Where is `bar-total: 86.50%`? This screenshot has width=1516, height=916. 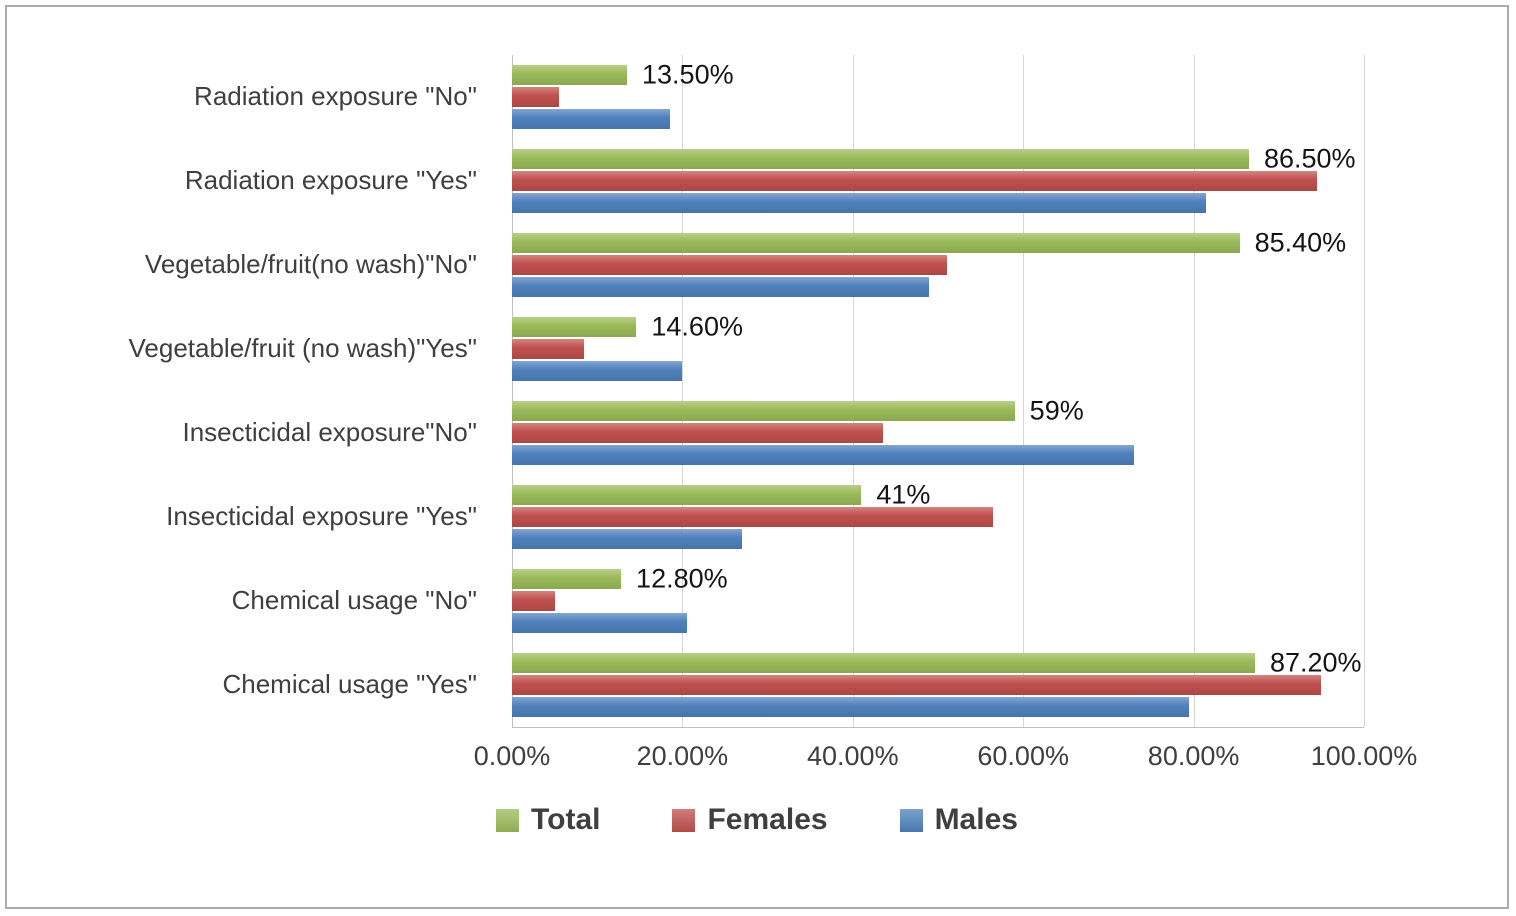
bar-total: 86.50% is located at coordinates (934, 159).